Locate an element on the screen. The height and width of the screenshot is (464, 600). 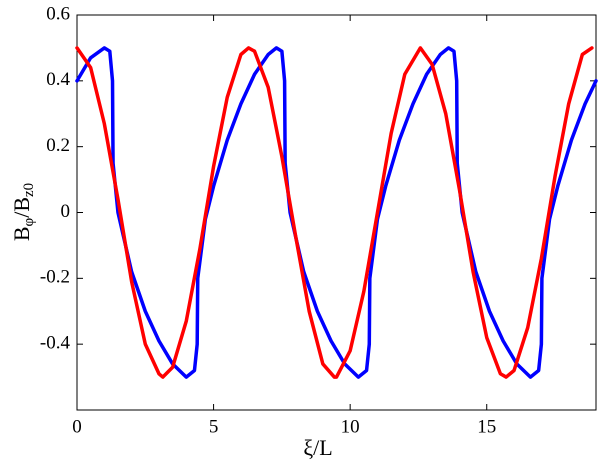
y-tick-label: 0.2 is located at coordinates (58, 145).